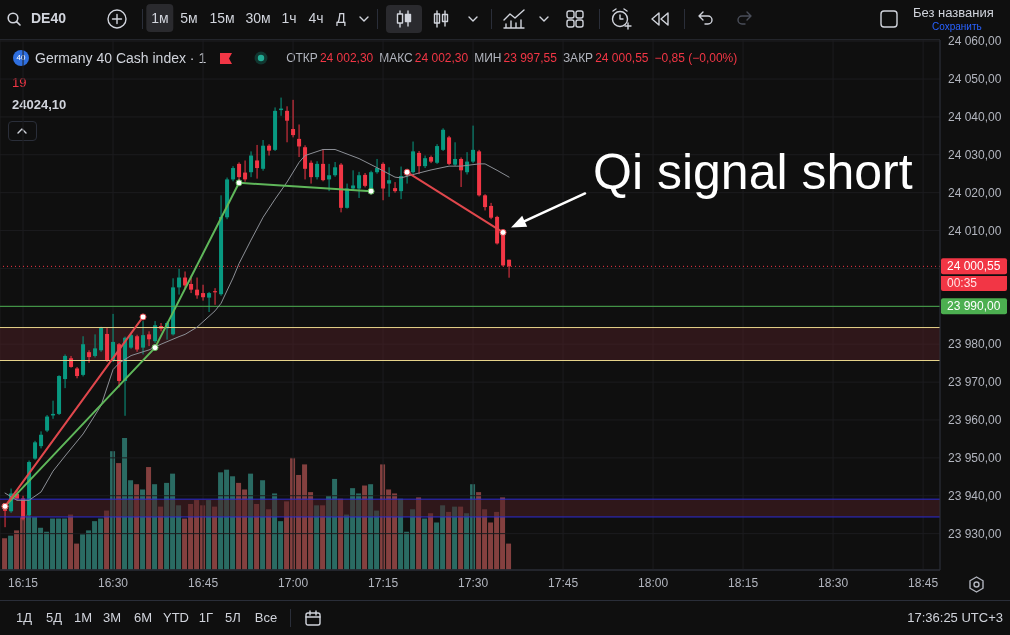 The width and height of the screenshot is (1010, 635). What do you see at coordinates (975, 533) in the screenshot?
I see `y-tick-label: 23 930,00` at bounding box center [975, 533].